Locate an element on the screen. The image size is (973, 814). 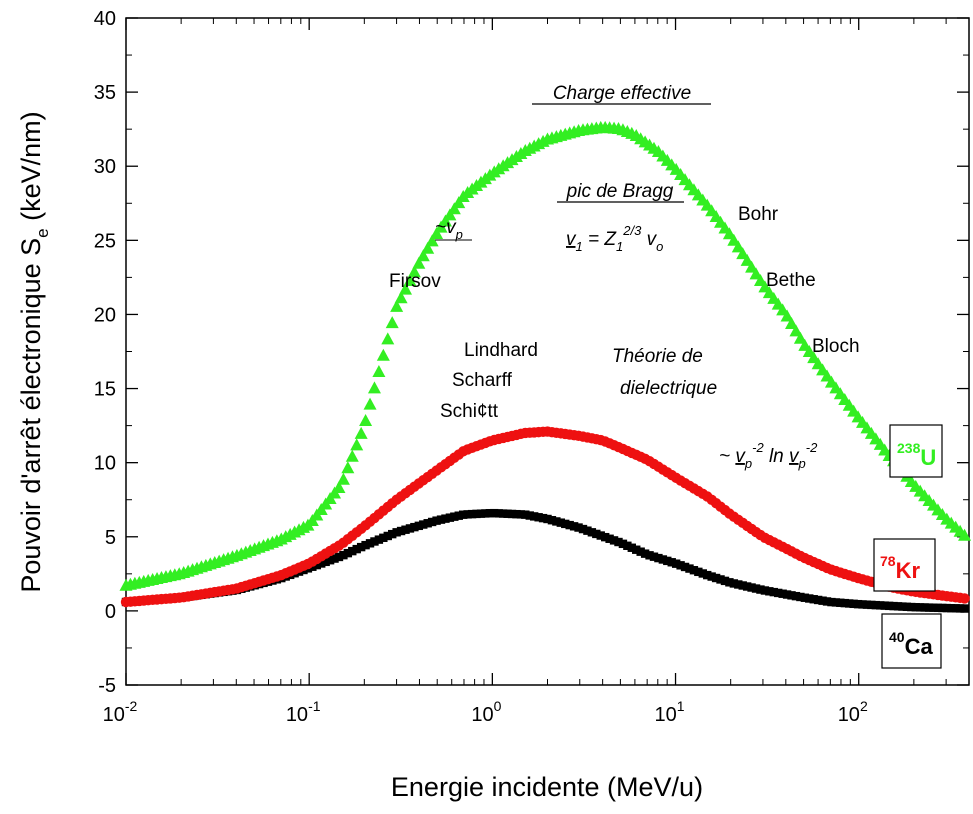
anno-bohr: Bohr is located at coordinates (758, 214).